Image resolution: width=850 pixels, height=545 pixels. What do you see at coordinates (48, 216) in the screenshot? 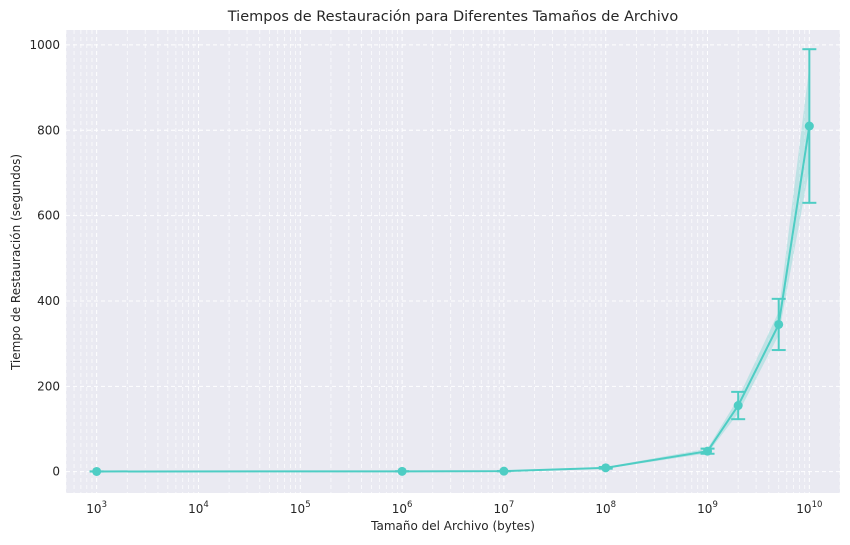
I see `y-tick-label: 600` at bounding box center [48, 216].